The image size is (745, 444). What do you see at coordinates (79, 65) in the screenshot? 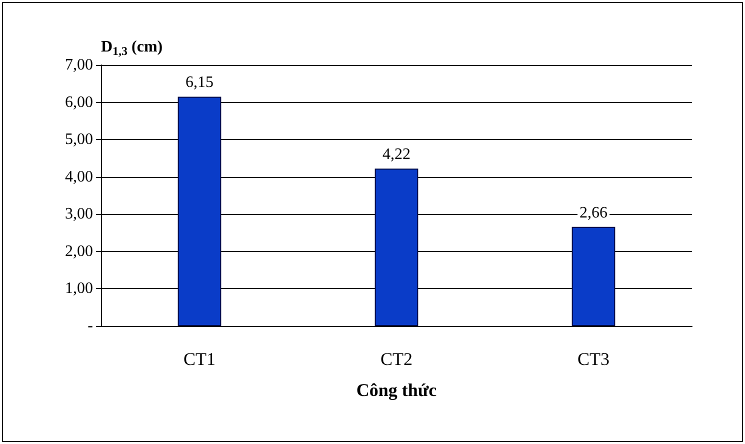
I see `y-tick-label: 7,00` at bounding box center [79, 65].